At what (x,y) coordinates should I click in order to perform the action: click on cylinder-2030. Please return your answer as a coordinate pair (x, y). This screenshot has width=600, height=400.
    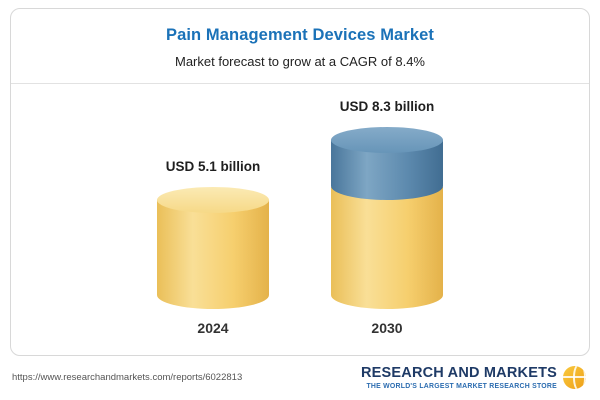
    Looking at the image, I should click on (387, 218).